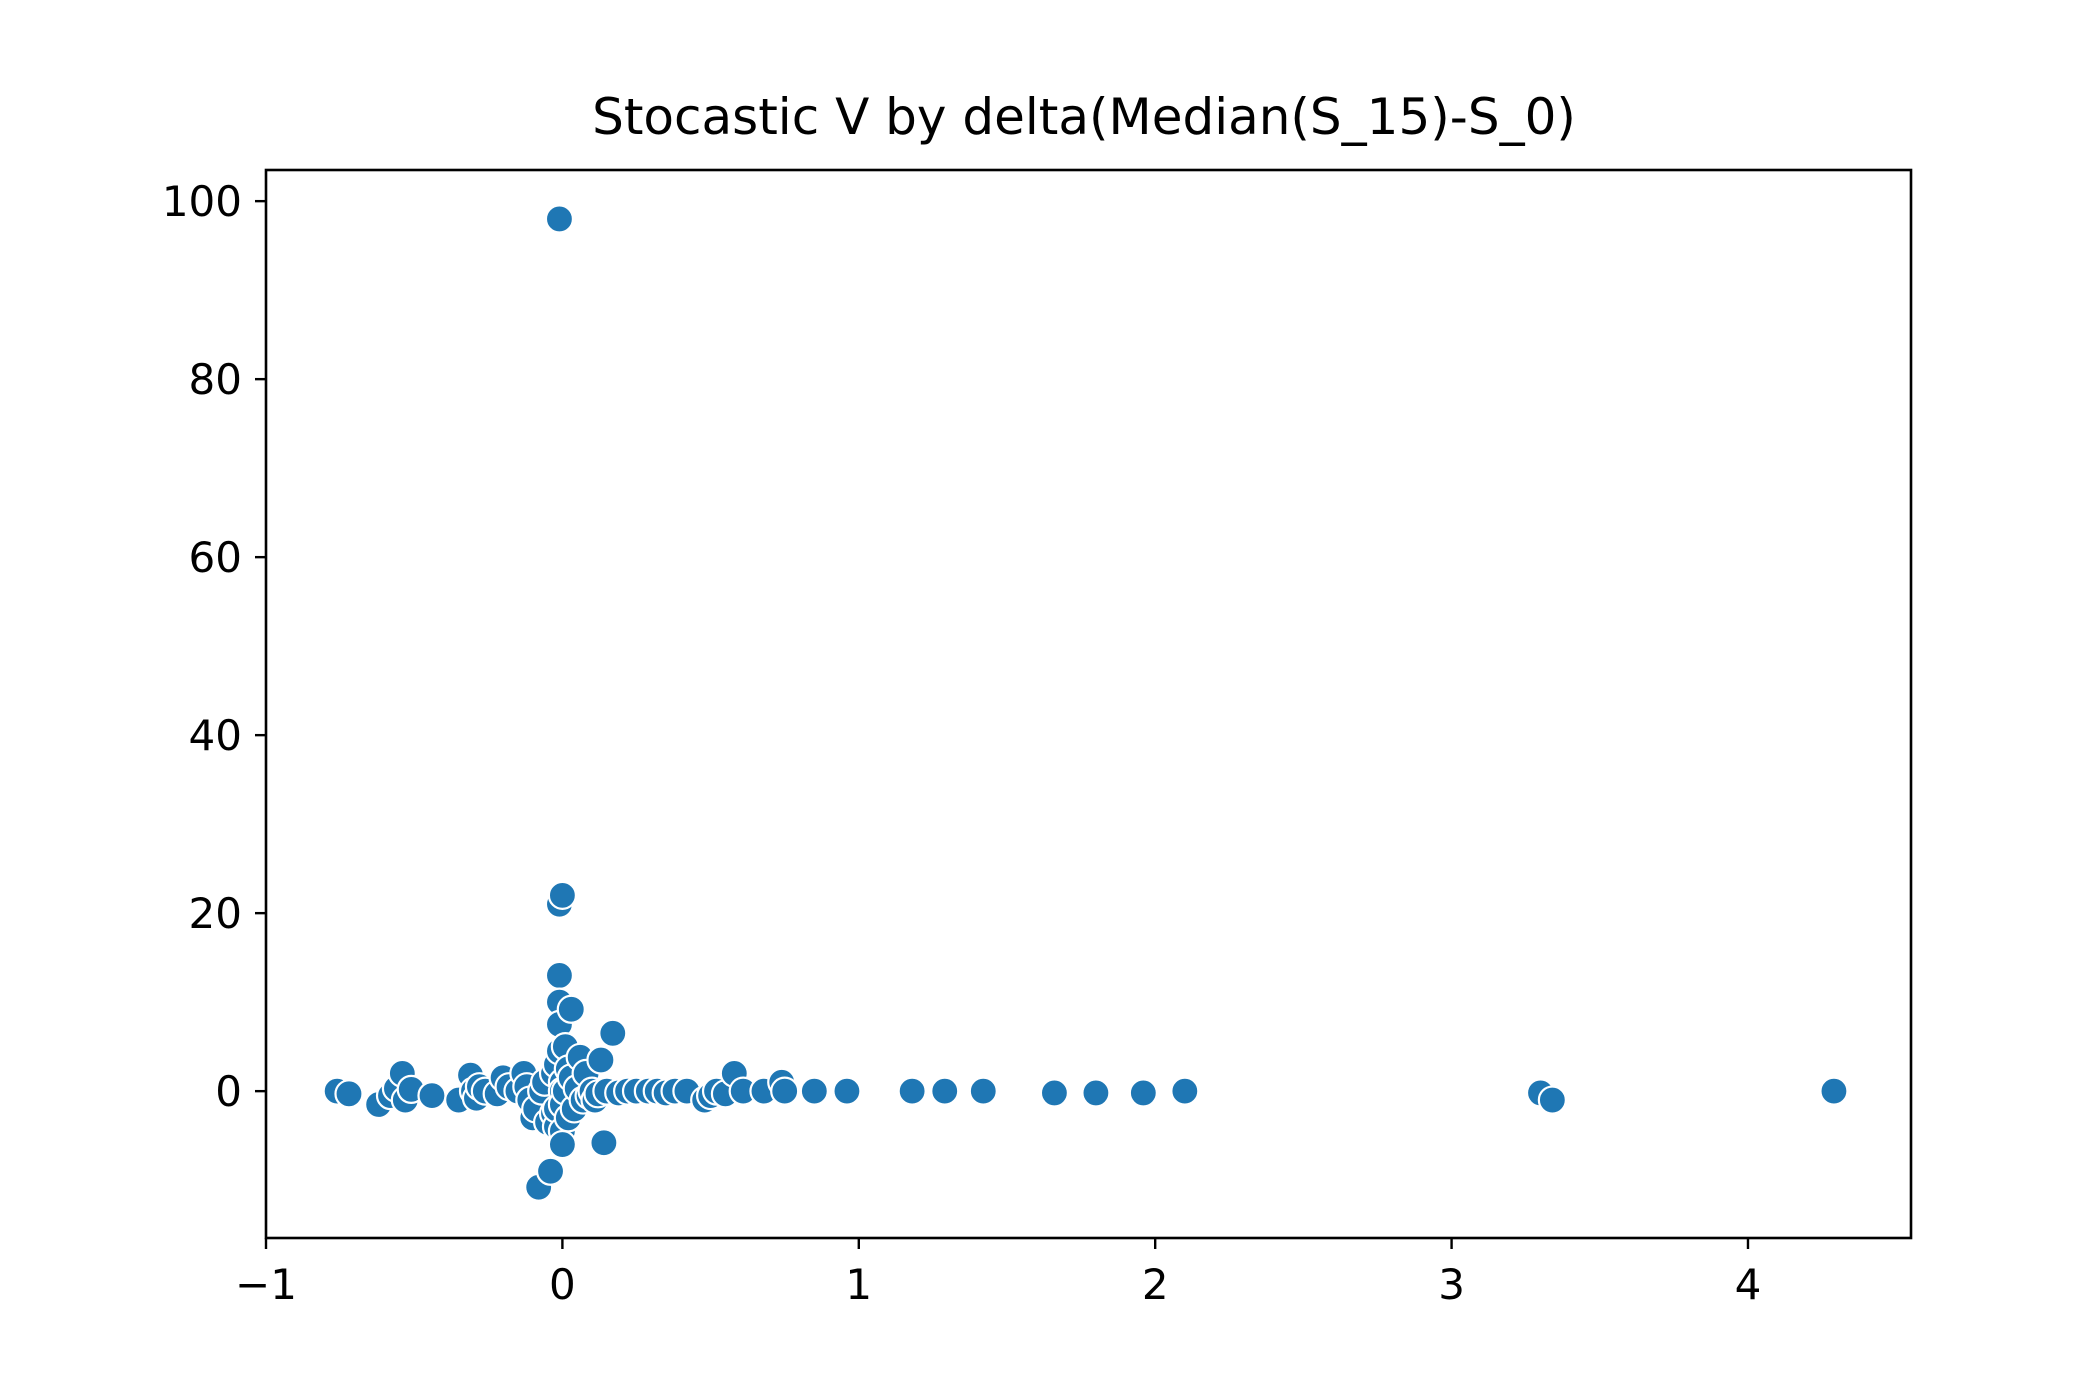 This screenshot has width=2100, height=1400. Describe the element at coordinates (562, 1284) in the screenshot. I see `x-tick-label: 0` at that location.